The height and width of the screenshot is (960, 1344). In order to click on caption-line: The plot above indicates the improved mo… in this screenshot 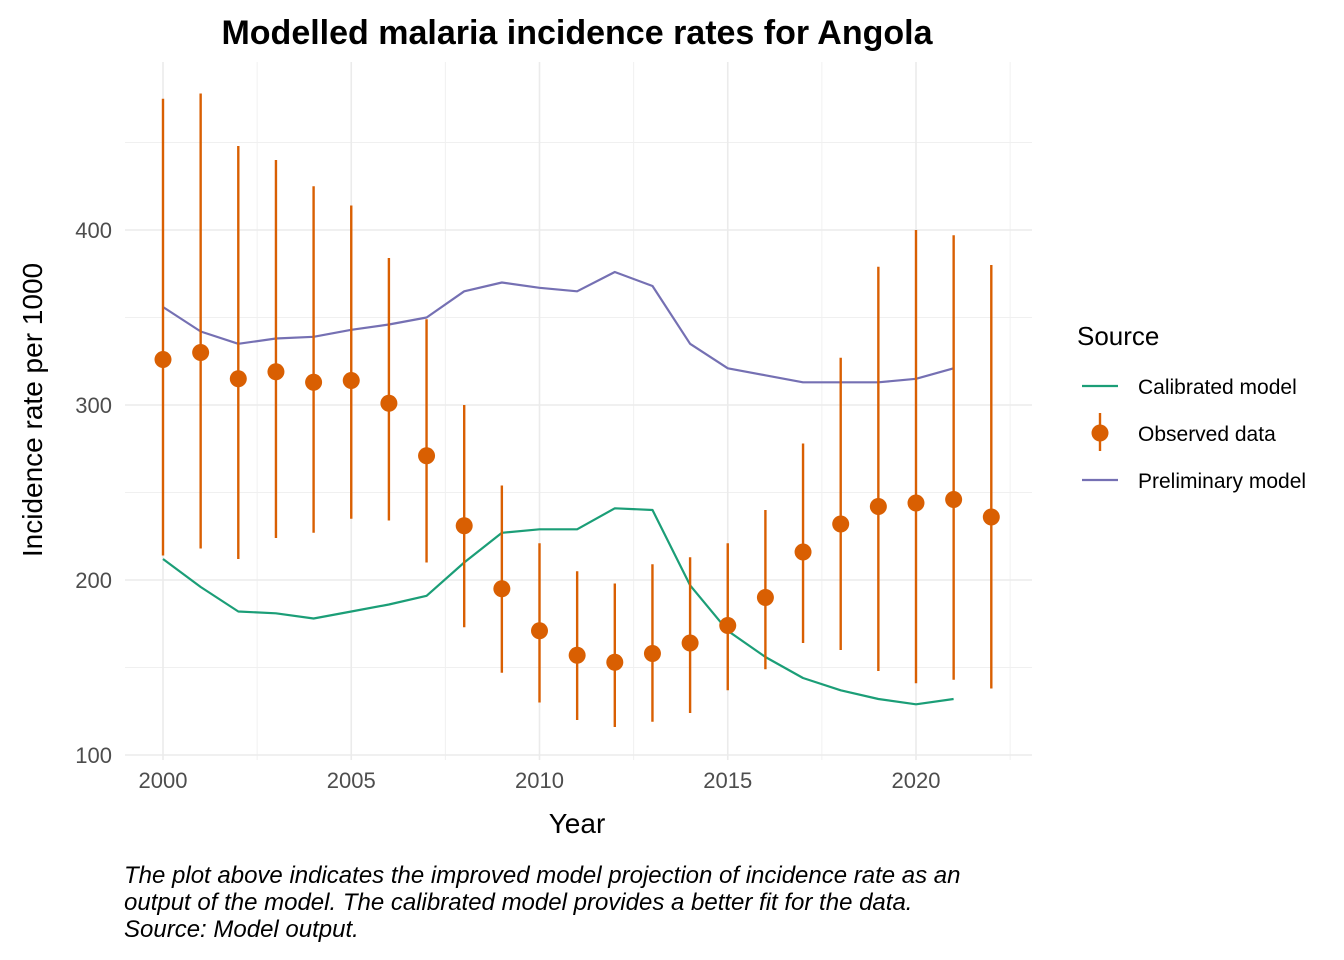, I will do `click(542, 875)`.